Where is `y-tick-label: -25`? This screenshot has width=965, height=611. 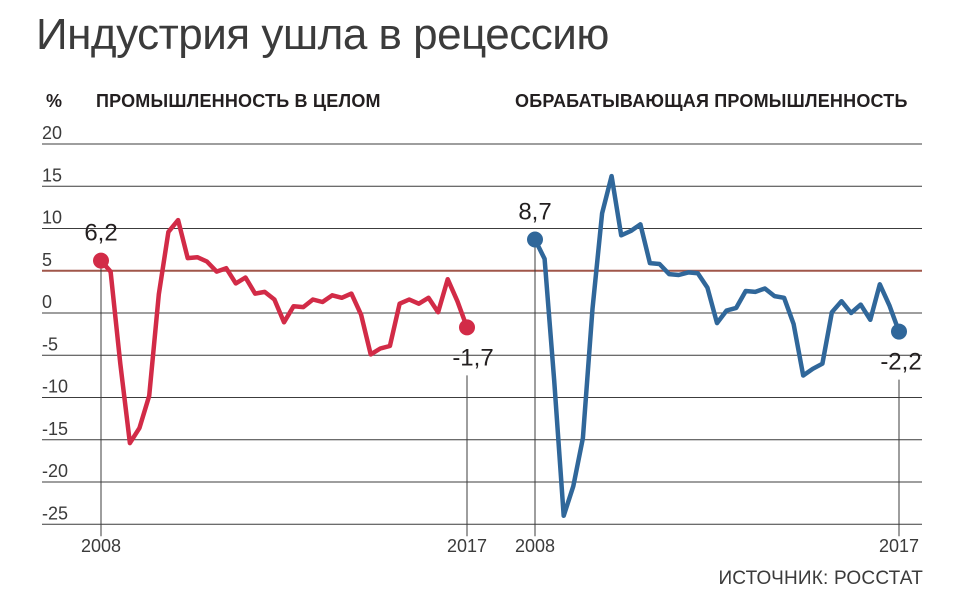
y-tick-label: -25 is located at coordinates (55, 513).